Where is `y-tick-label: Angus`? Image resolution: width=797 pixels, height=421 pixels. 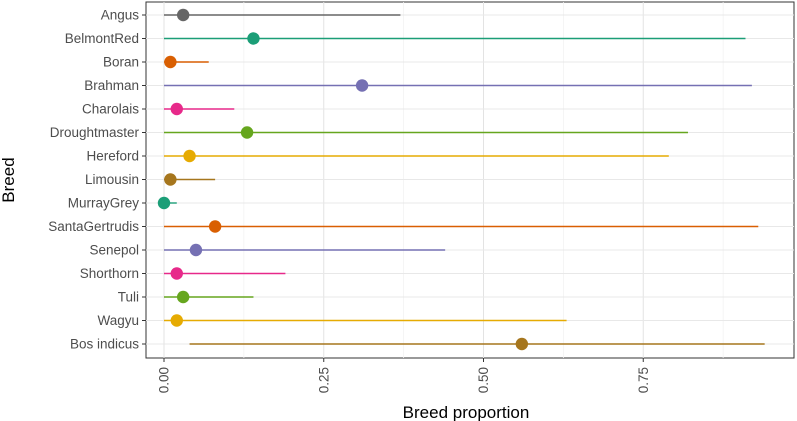
y-tick-label: Angus is located at coordinates (120, 15).